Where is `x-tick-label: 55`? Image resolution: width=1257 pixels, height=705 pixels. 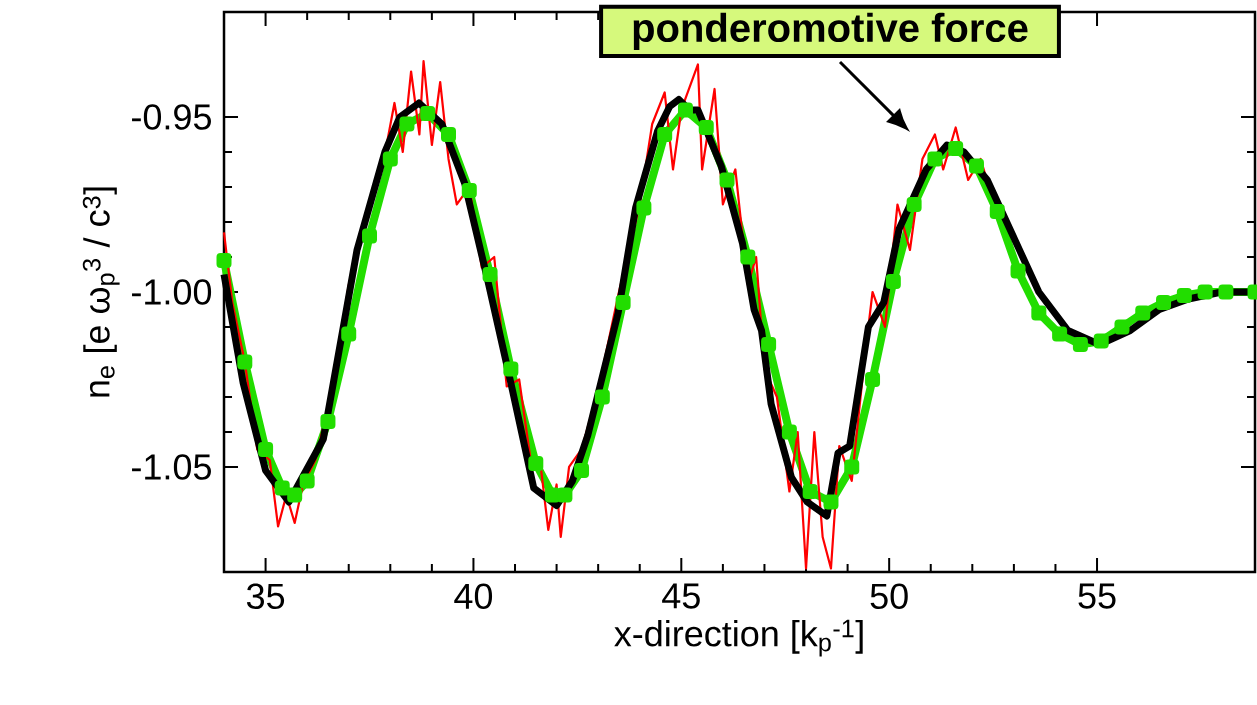 x-tick-label: 55 is located at coordinates (1097, 596).